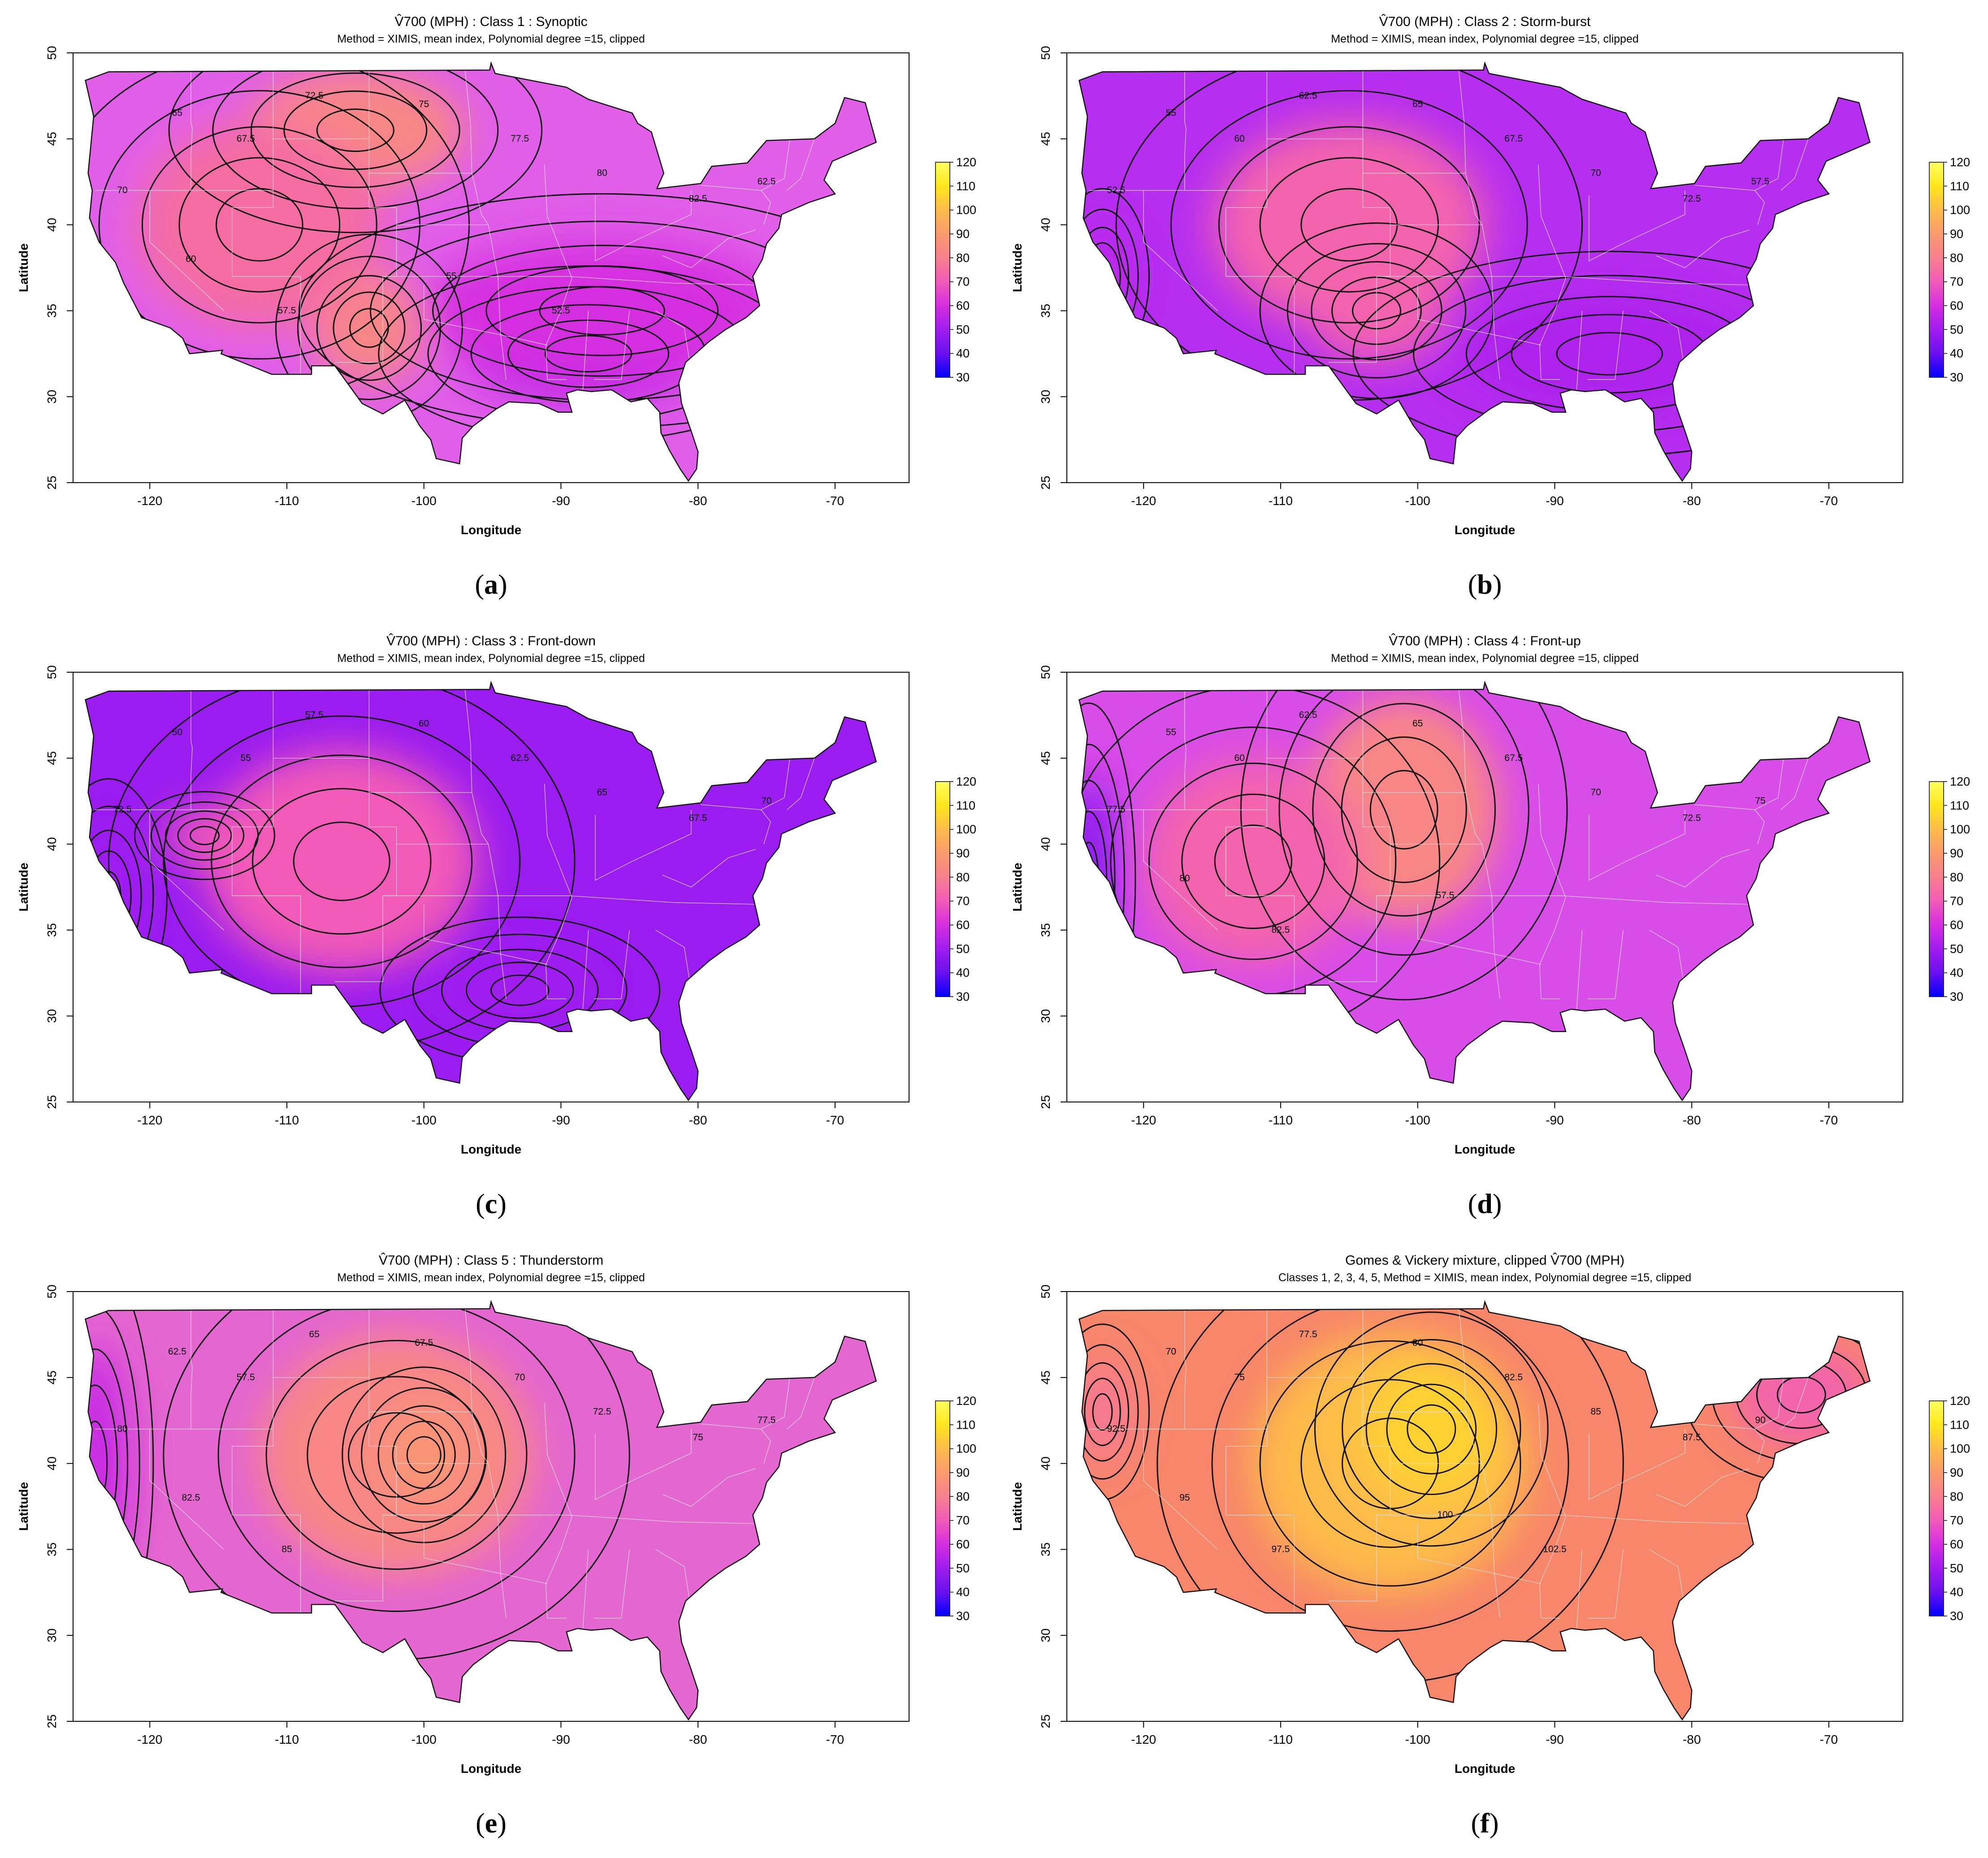 Image resolution: width=1988 pixels, height=1858 pixels. I want to click on colorbar-tick-label: 70, so click(963, 282).